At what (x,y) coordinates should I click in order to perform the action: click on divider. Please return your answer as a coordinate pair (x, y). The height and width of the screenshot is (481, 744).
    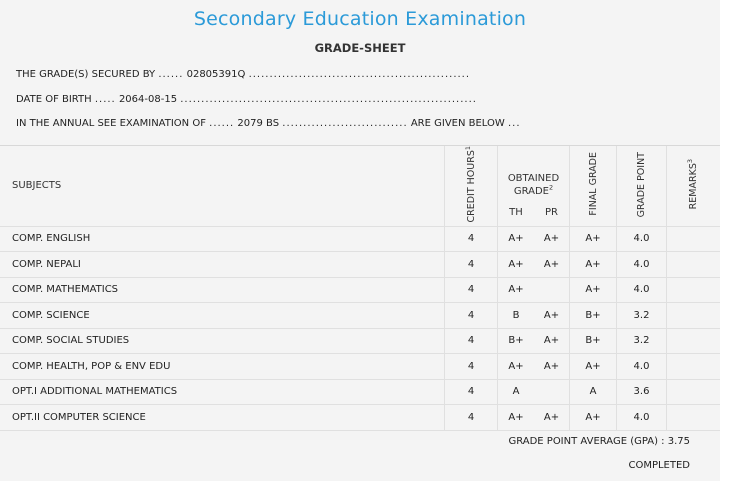
    Looking at the image, I should click on (360, 145).